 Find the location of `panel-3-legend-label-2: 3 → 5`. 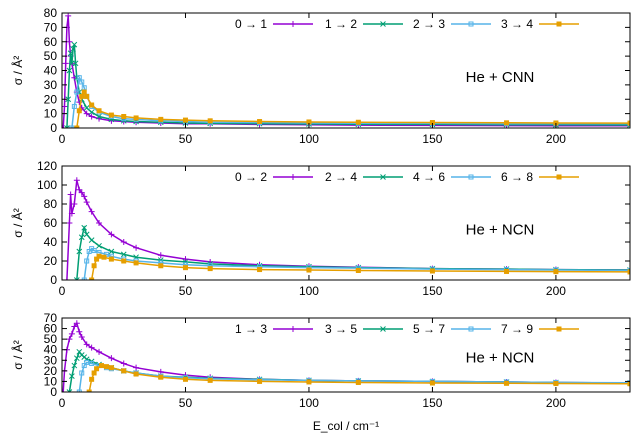

panel-3-legend-label-2: 3 → 5 is located at coordinates (341, 329).